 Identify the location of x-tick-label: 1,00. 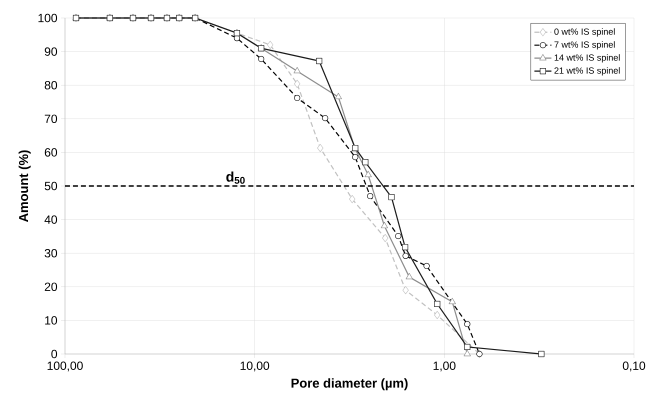
(445, 367).